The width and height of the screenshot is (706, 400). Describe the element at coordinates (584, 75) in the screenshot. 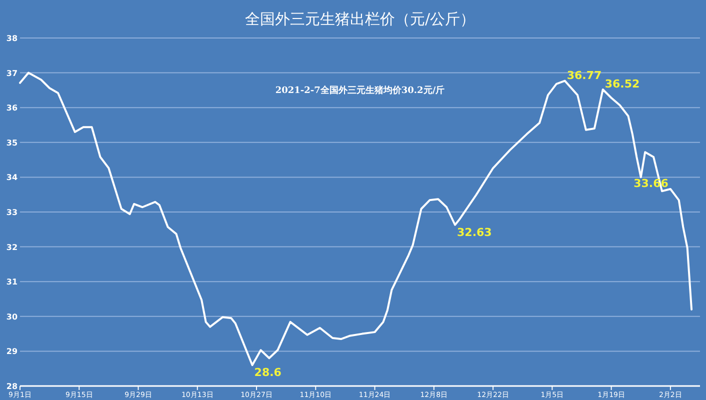

I see `annotation: 36.77` at that location.